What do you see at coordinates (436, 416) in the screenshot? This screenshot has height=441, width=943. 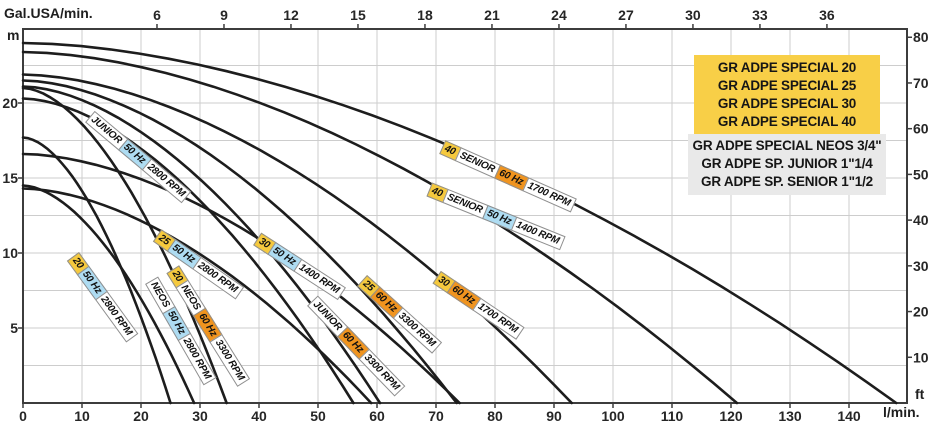 I see `x-tick-label: 70` at bounding box center [436, 416].